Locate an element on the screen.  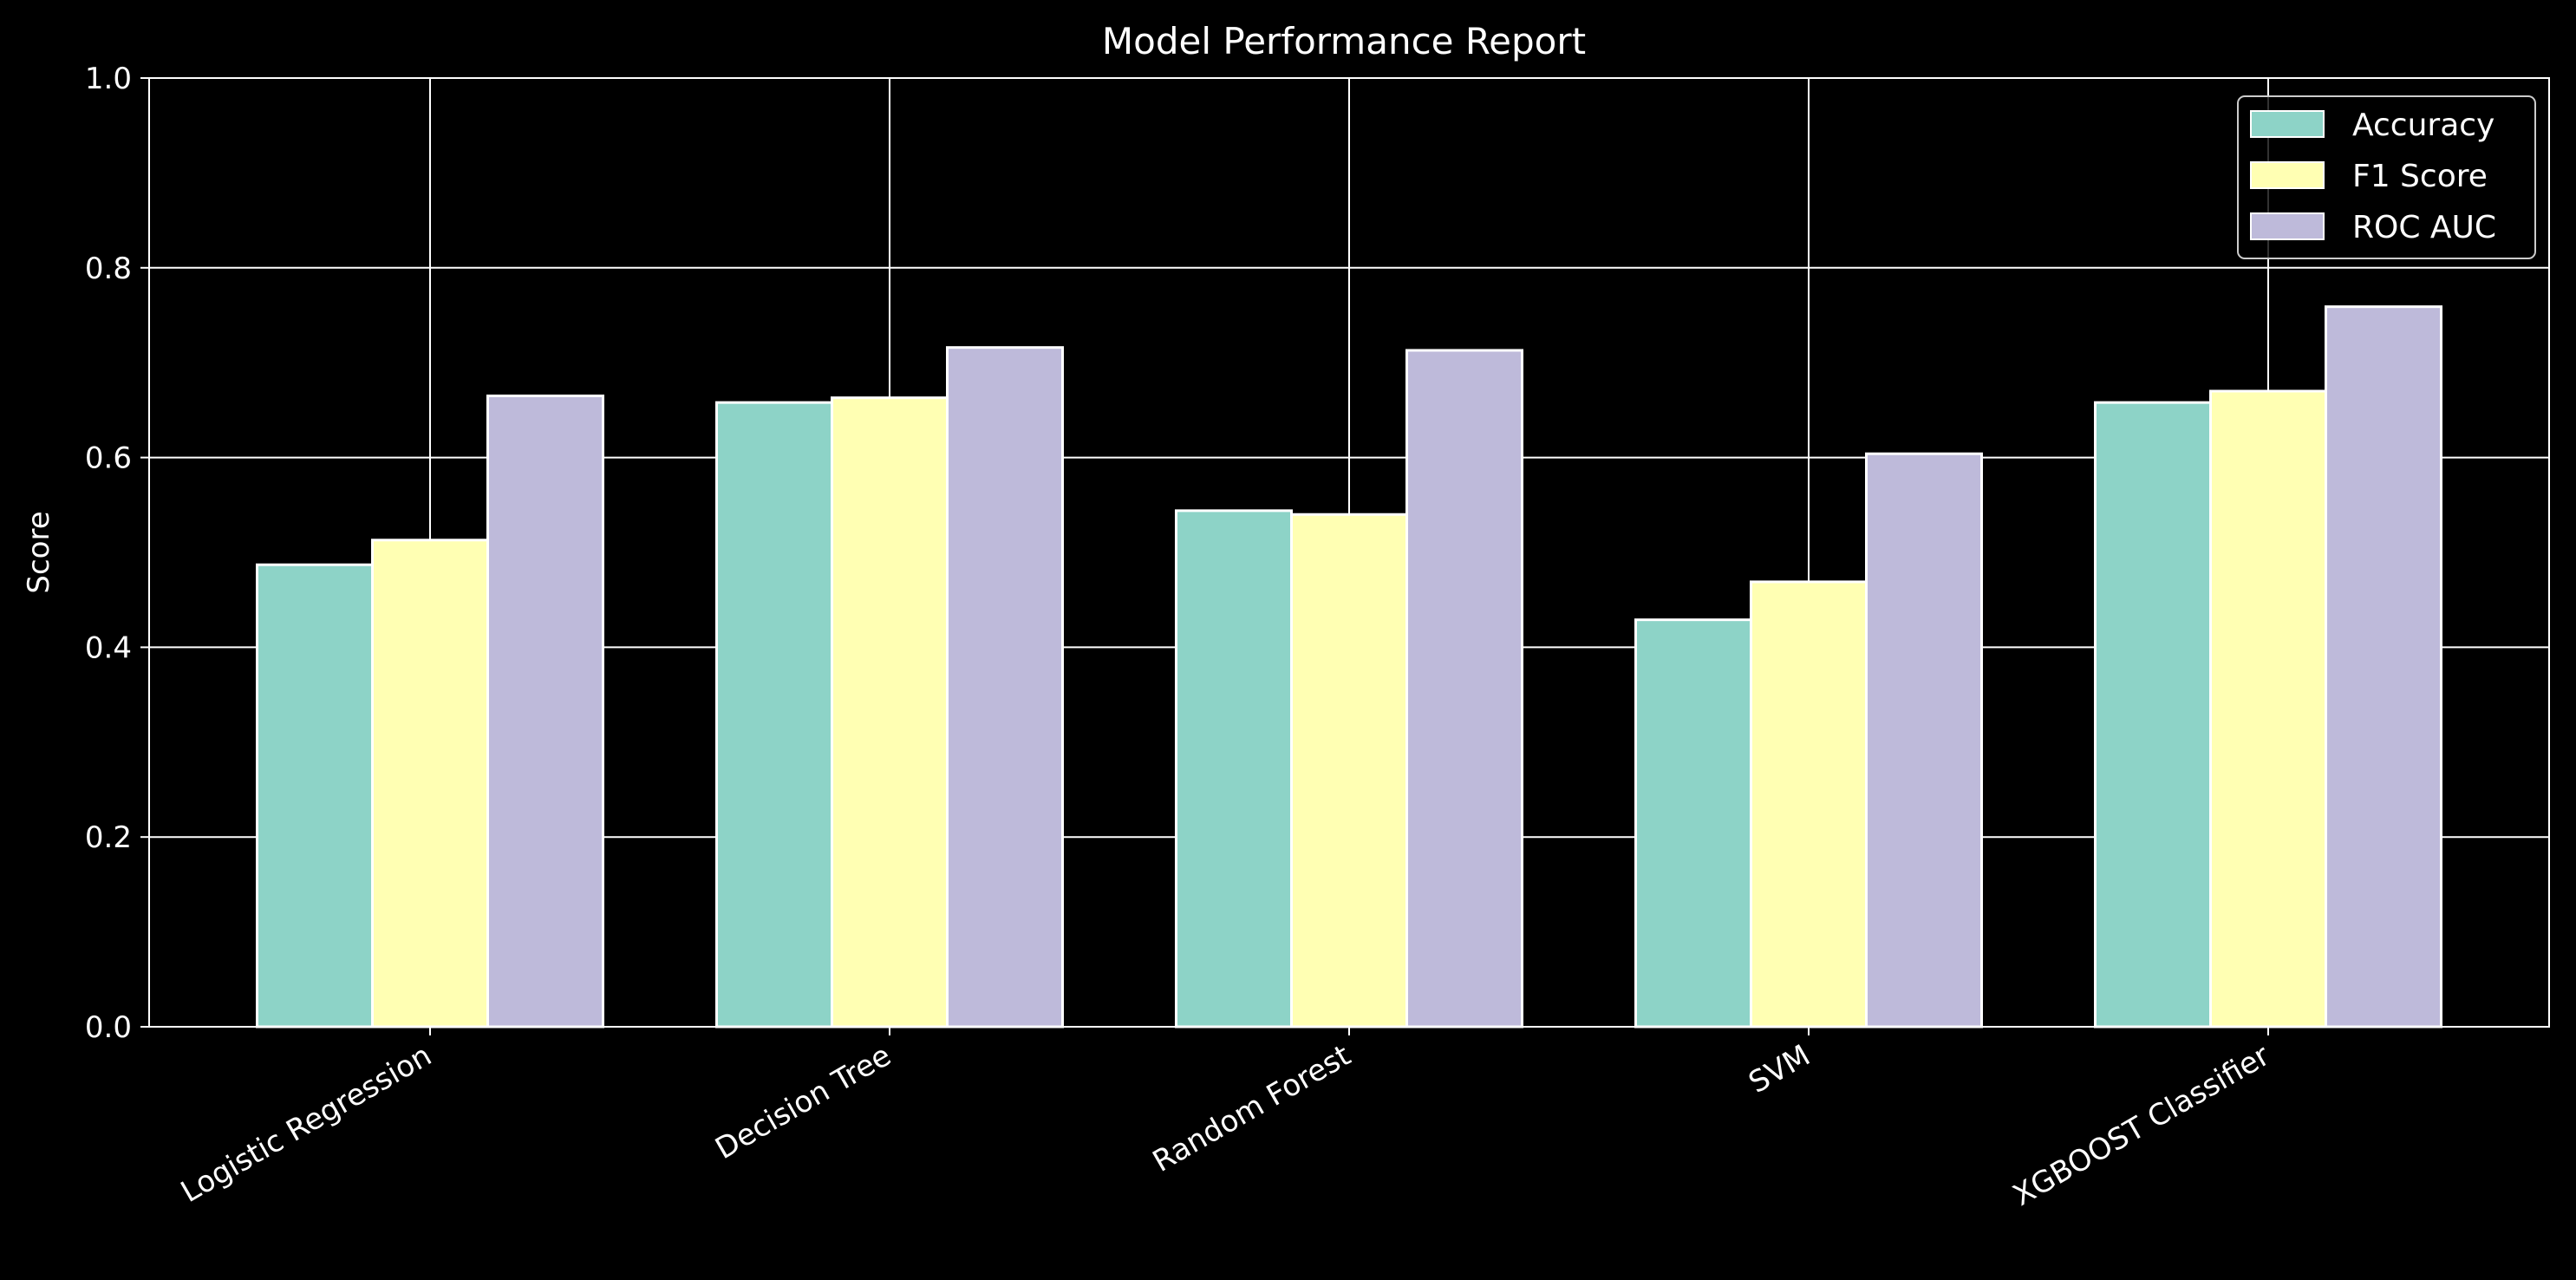
y-tick-label: 0.0 is located at coordinates (109, 1027).